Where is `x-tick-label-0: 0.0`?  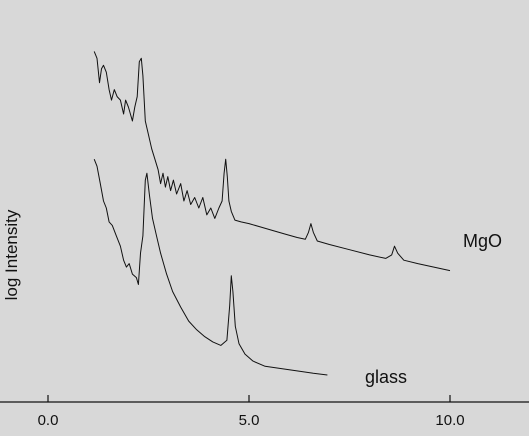 x-tick-label-0: 0.0 is located at coordinates (48, 420).